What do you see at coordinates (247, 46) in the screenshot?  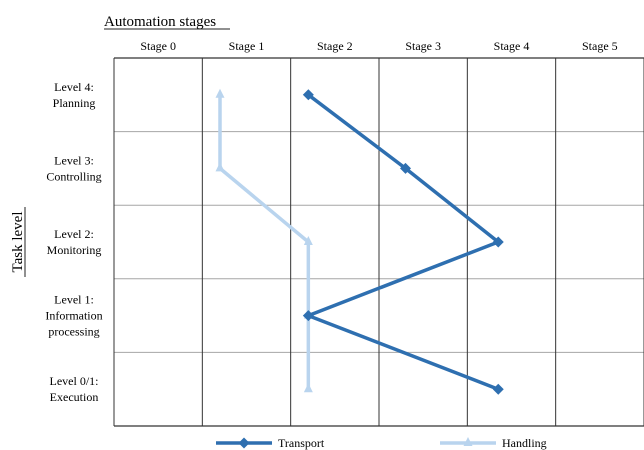 I see `x-tick-label: Stage 1` at bounding box center [247, 46].